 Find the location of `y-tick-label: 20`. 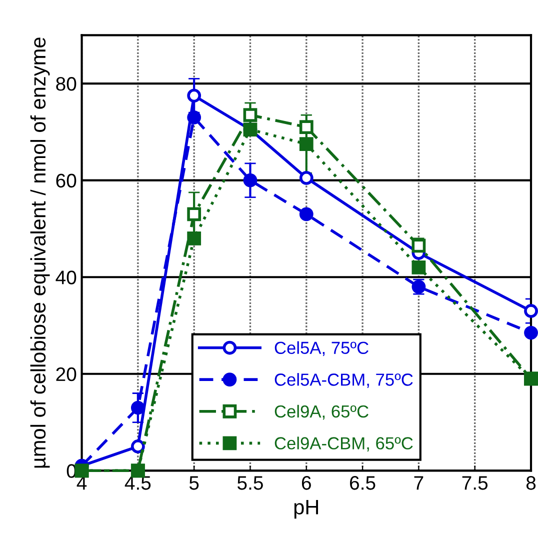

y-tick-label: 20 is located at coordinates (66, 374).